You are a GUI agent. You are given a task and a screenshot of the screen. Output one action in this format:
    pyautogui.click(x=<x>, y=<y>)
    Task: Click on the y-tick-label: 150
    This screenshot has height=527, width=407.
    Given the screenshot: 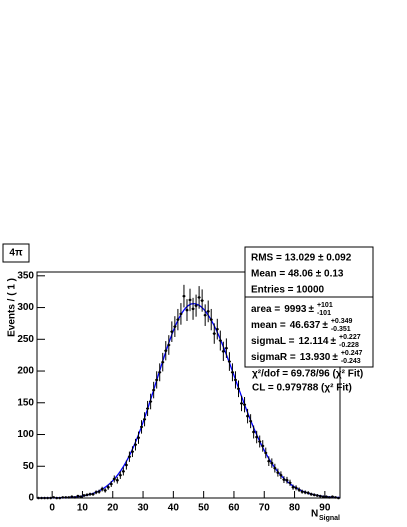 What is the action you would take?
    pyautogui.click(x=25, y=402)
    